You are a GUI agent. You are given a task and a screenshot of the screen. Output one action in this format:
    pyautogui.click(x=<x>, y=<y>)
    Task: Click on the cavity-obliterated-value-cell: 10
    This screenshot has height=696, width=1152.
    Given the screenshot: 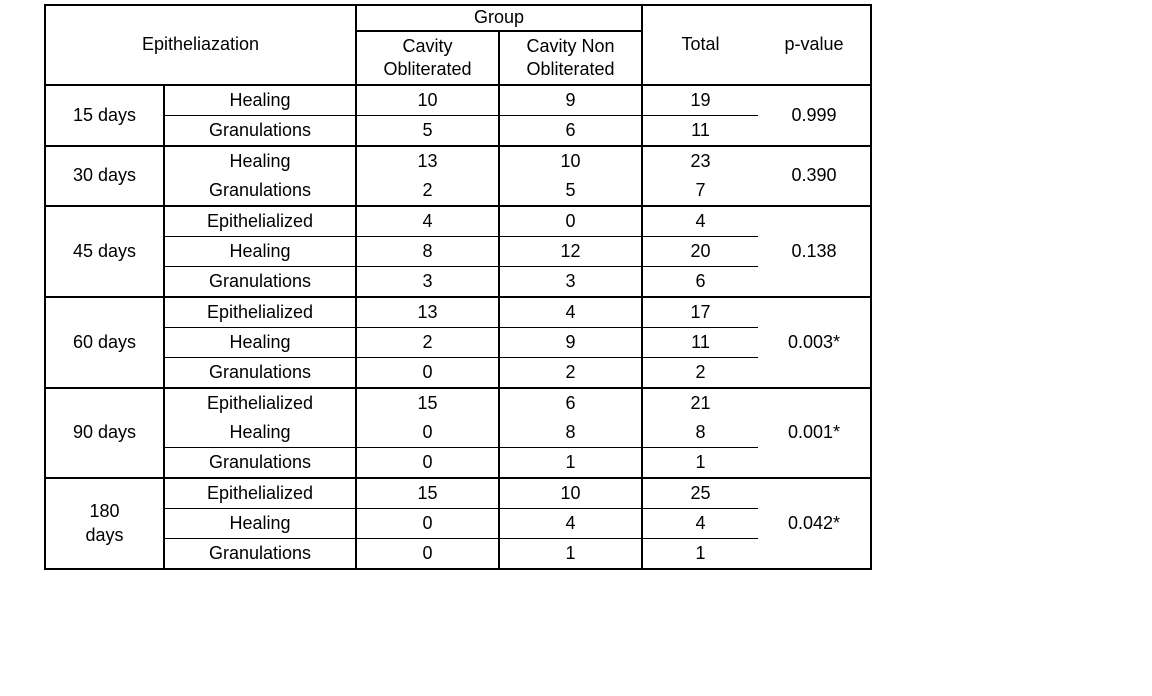 What is the action you would take?
    pyautogui.click(x=428, y=100)
    